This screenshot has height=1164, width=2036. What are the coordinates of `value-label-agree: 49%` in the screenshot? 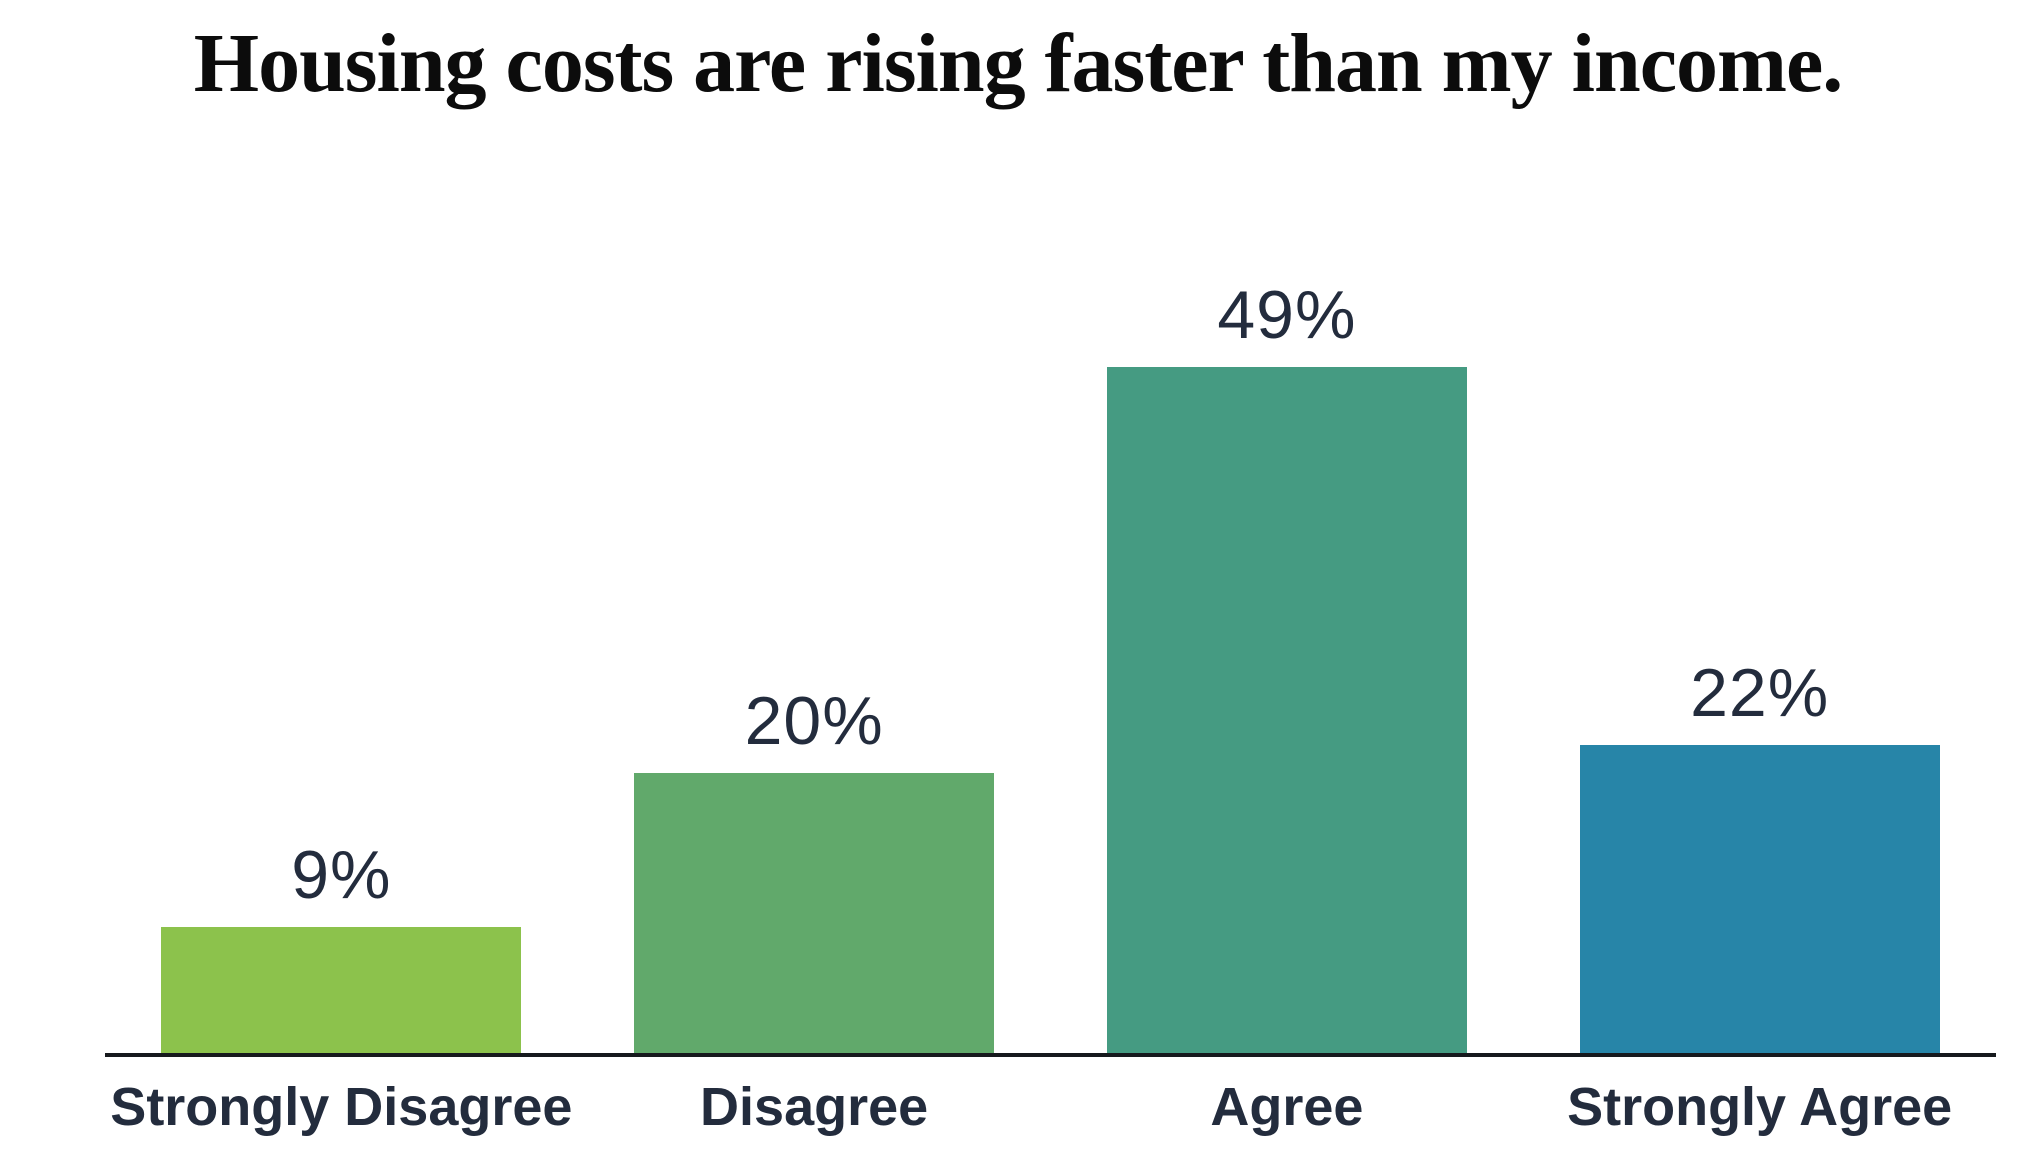 It's located at (1287, 315).